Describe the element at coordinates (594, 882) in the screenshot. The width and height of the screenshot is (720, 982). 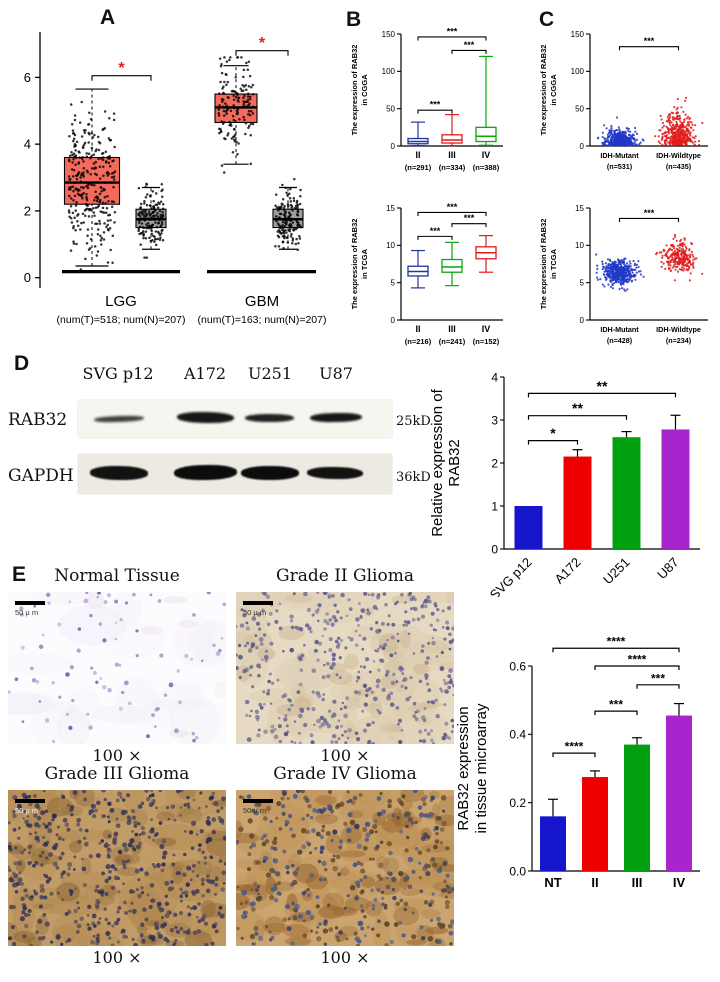
I see `svg-text: II` at that location.